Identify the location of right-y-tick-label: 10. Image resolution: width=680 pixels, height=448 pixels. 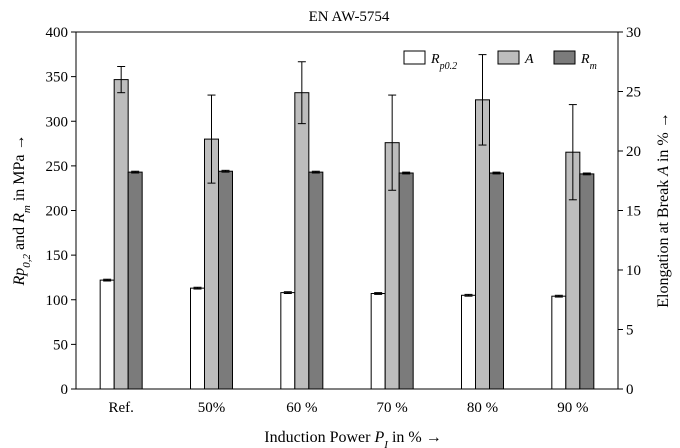
(633, 271).